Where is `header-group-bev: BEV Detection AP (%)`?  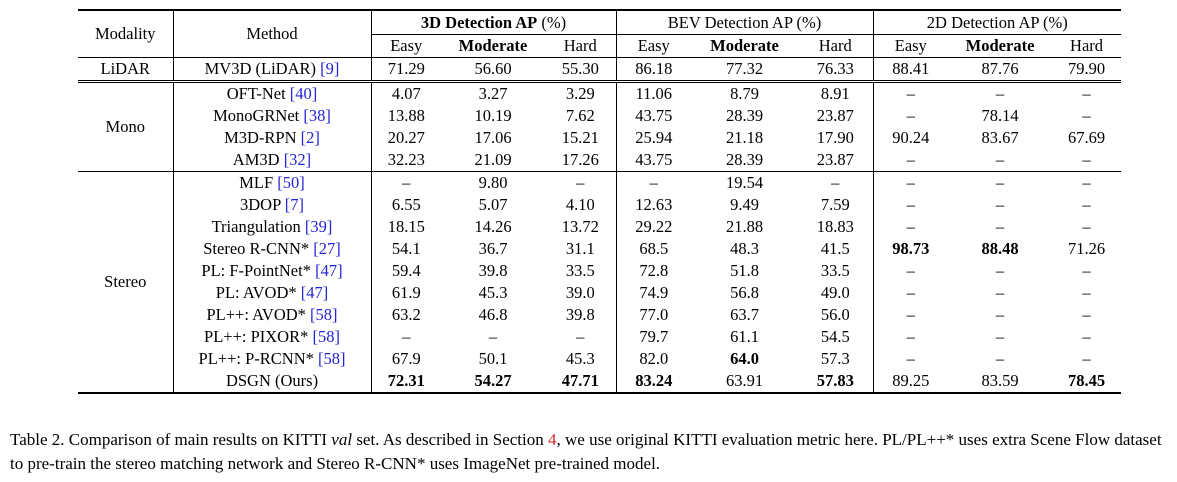
header-group-bev: BEV Detection AP (%) is located at coordinates (744, 22).